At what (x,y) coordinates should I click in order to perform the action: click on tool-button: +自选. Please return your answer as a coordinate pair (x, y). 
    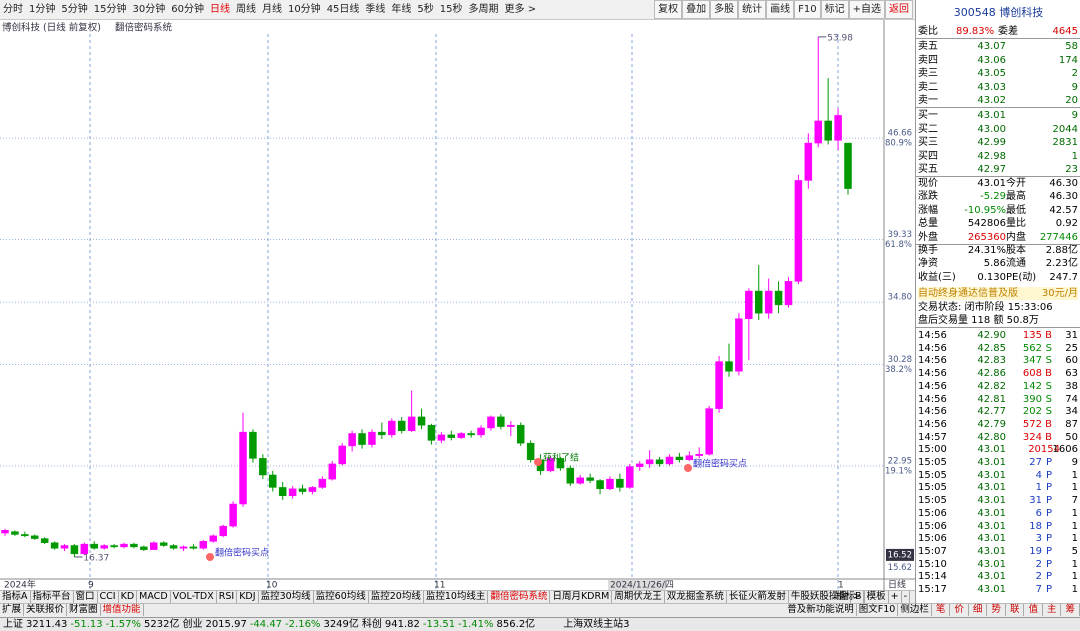
    Looking at the image, I should click on (866, 9).